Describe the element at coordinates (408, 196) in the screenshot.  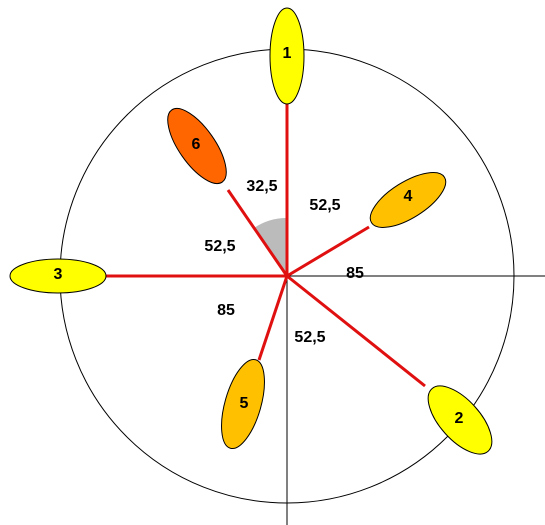
I see `node-label: 4` at that location.